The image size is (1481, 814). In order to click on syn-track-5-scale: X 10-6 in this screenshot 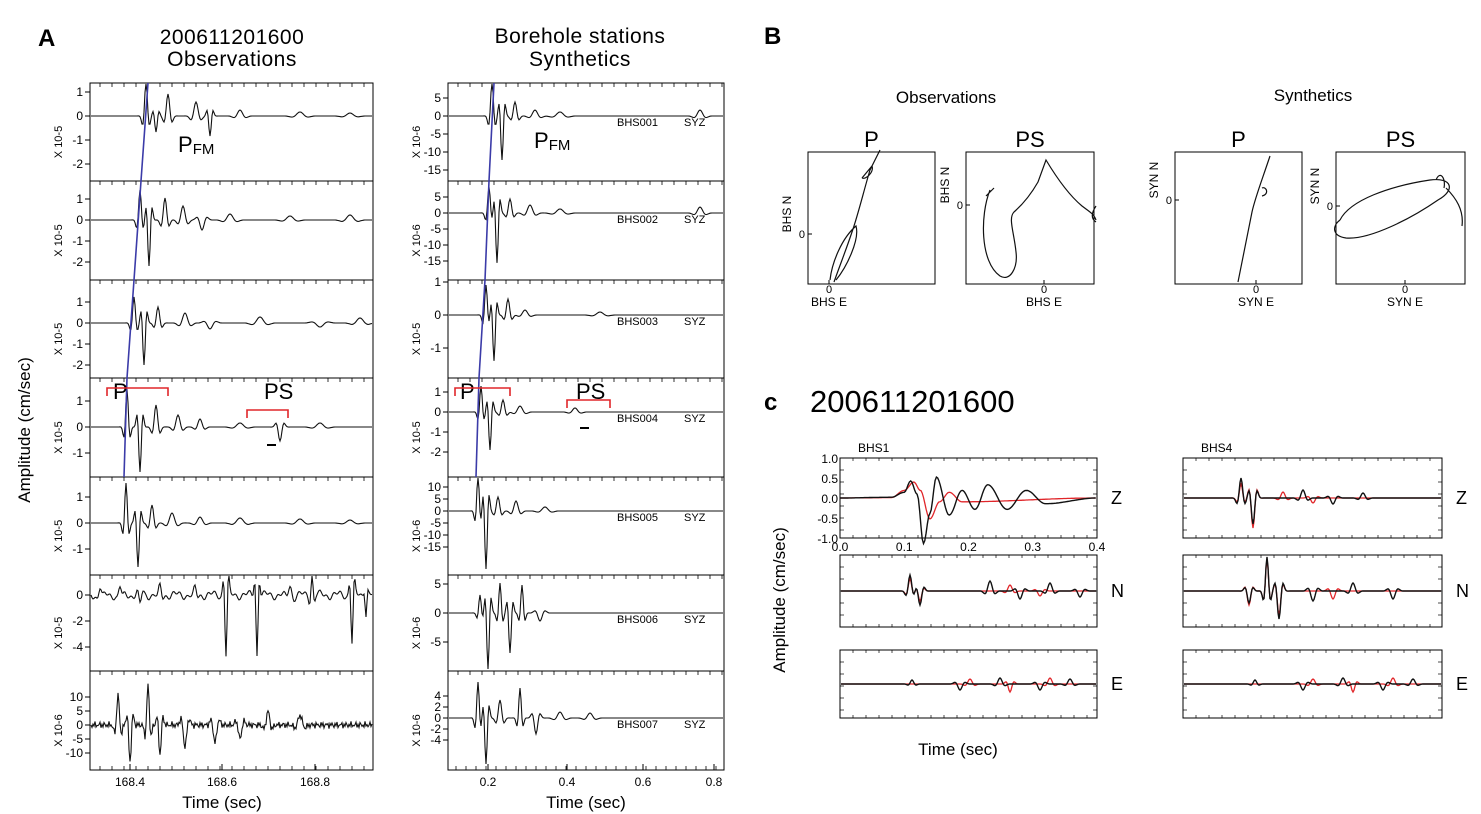, I will do `click(417, 536)`.